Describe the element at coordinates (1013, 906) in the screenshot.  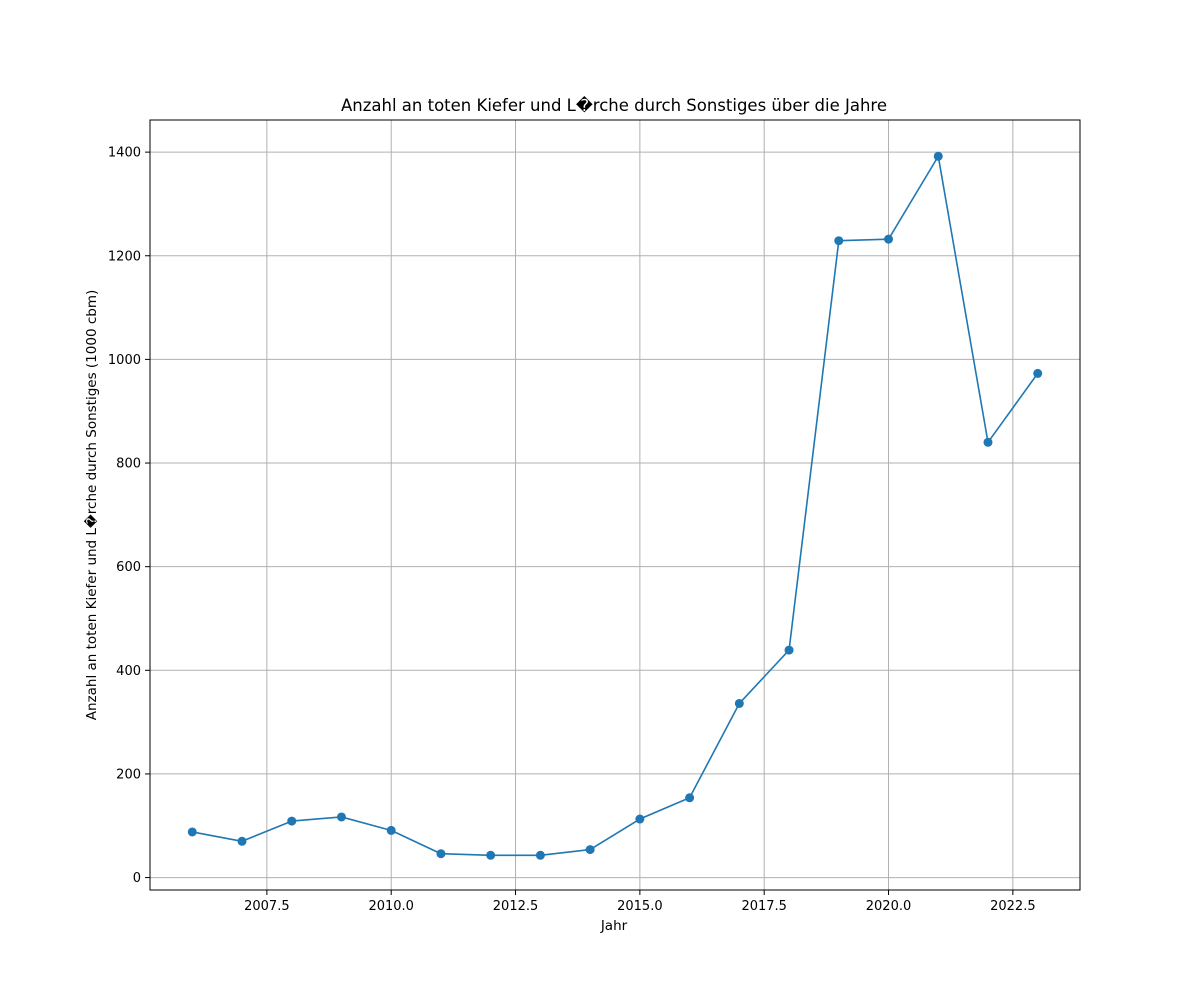
I see `x-tick-label: 2022.5` at that location.